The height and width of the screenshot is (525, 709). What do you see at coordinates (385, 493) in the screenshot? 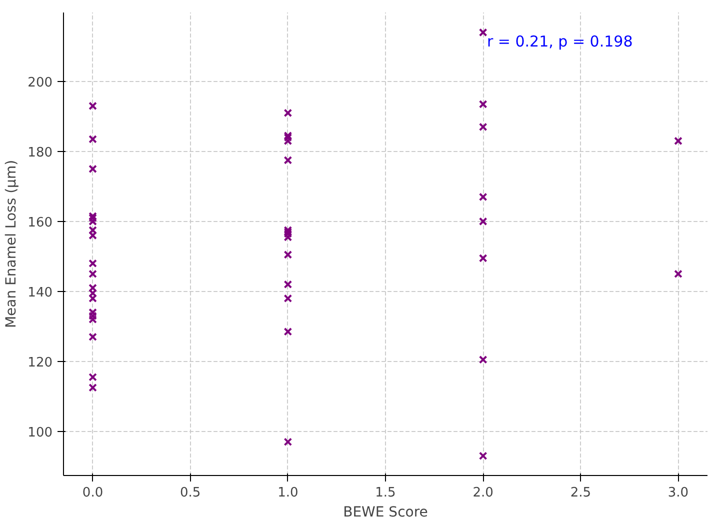
I see `x-tick-label: 1.5` at bounding box center [385, 493].